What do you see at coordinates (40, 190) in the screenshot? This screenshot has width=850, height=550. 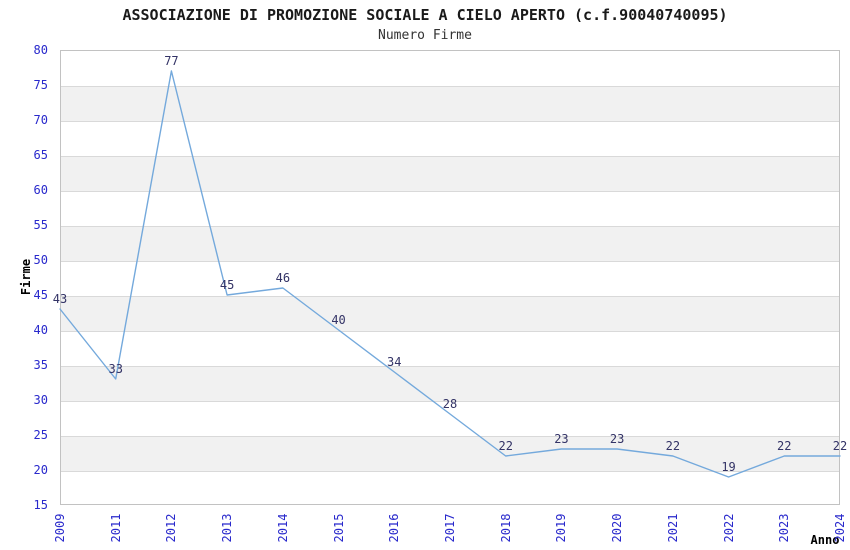 I see `y-tick-label: 60` at bounding box center [40, 190].